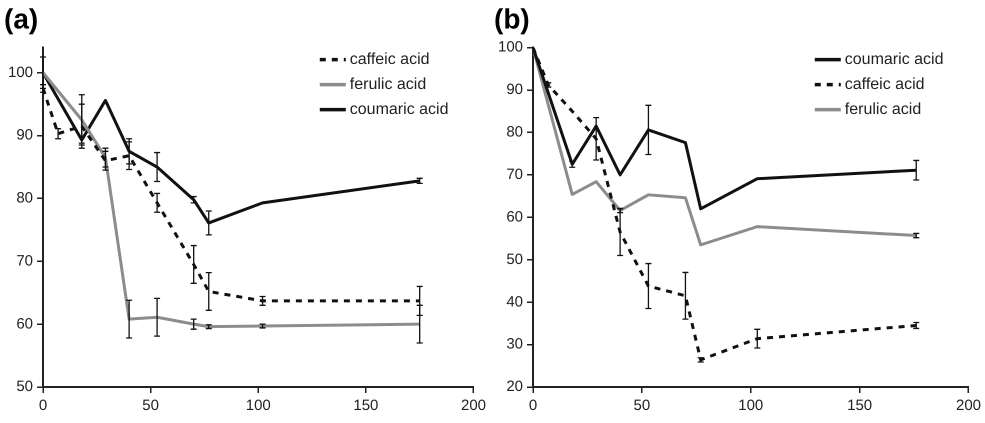  I want to click on chart-title: (b), so click(512, 19).